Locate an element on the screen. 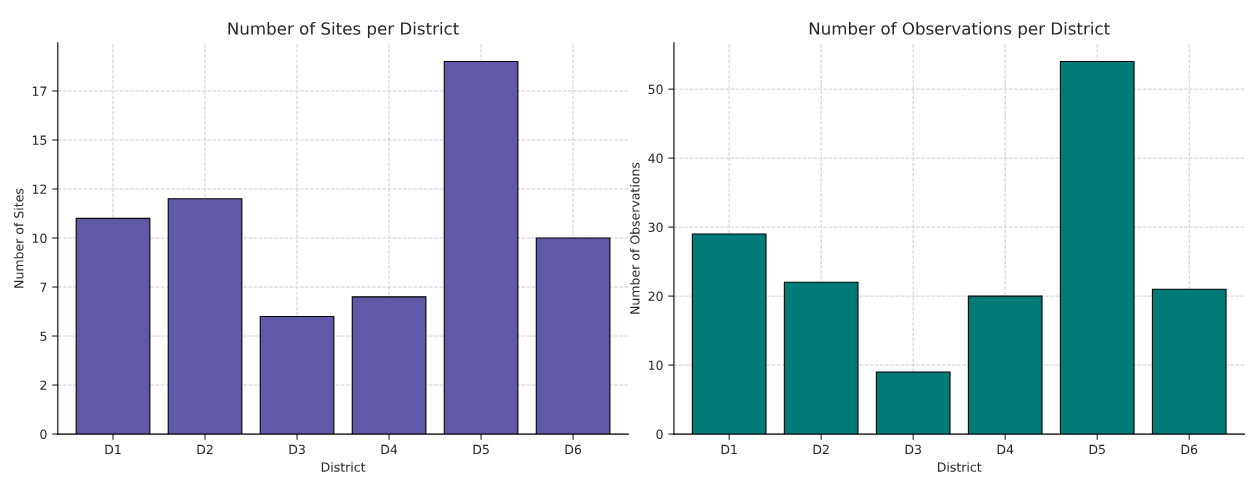 The width and height of the screenshot is (1257, 477). chart-title: Number of Observations per District is located at coordinates (959, 30).